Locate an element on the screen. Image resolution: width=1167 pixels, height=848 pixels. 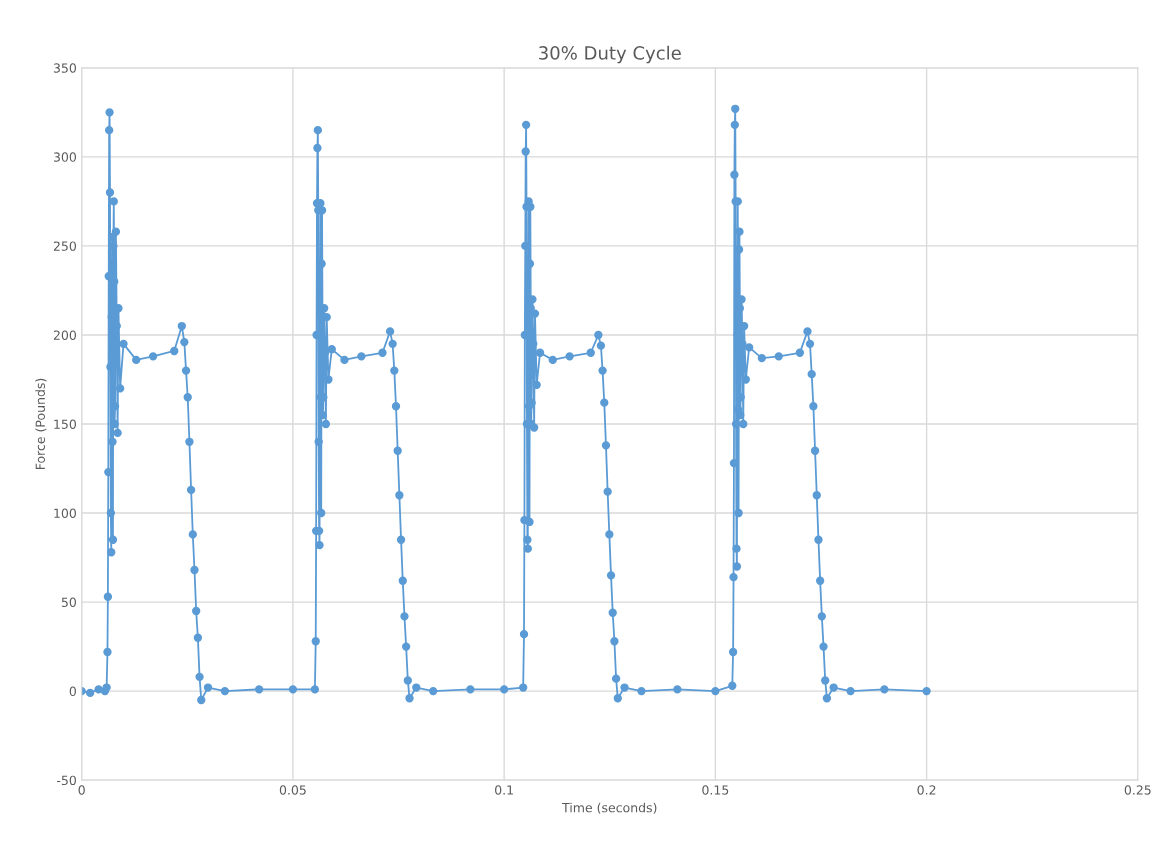
y-tick-label: 100 is located at coordinates (65, 513).